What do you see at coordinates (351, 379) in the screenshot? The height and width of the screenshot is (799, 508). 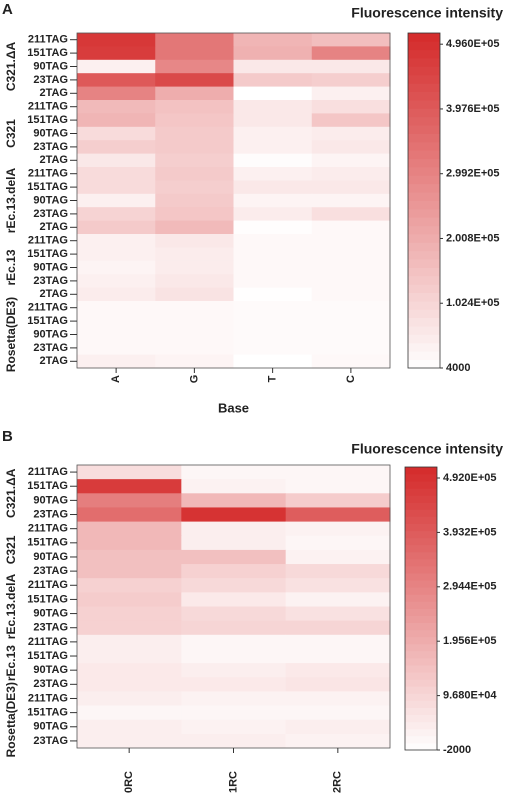 I see `col-label: C` at bounding box center [351, 379].